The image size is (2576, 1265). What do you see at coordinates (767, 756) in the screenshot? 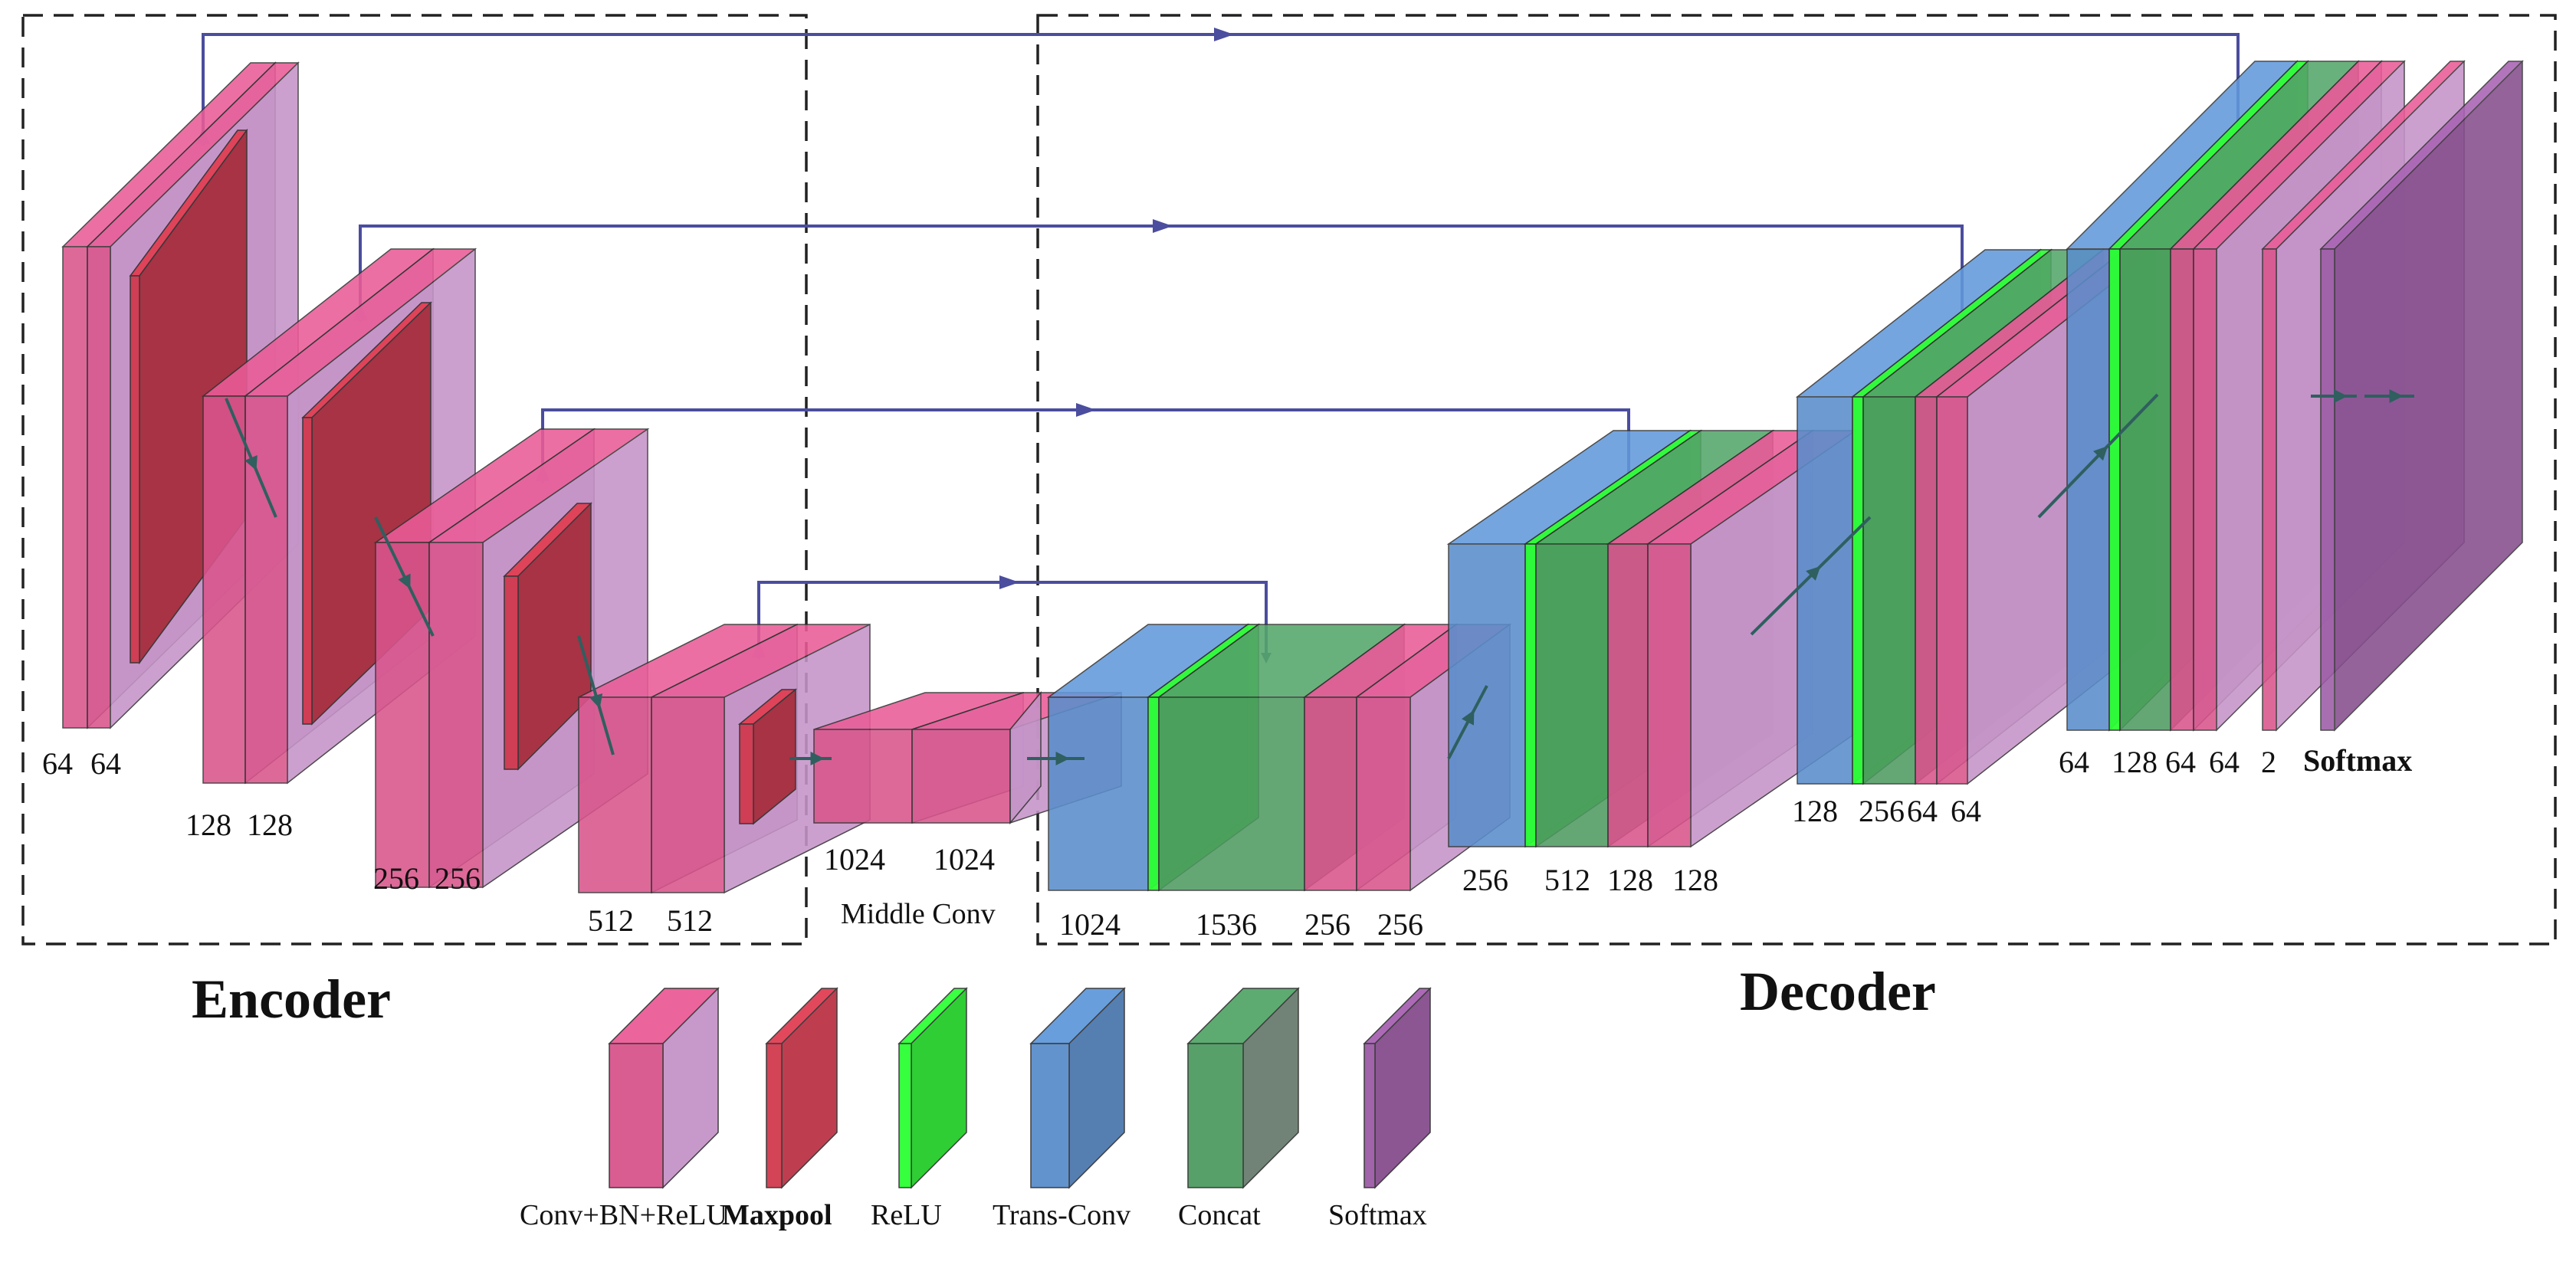
I see `enc4-maxpool` at bounding box center [767, 756].